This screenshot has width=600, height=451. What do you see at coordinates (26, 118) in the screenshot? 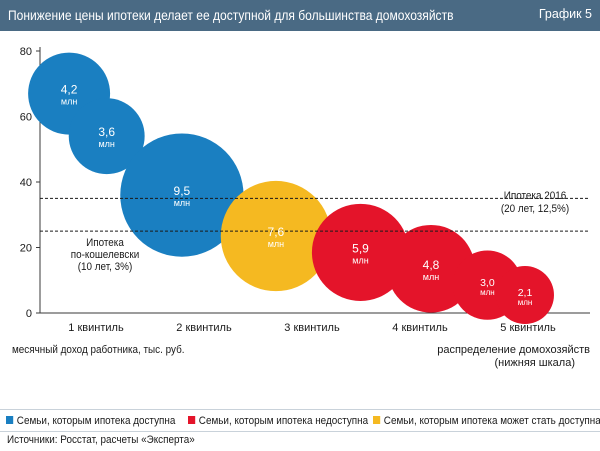
I see `y-tick-label: 60` at bounding box center [26, 118].